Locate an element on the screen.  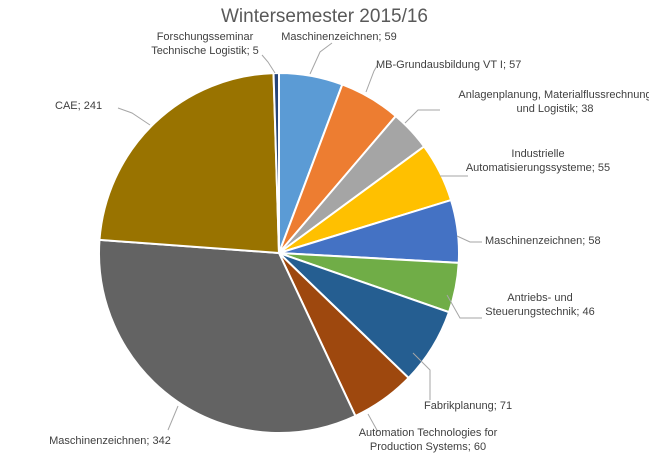
slice-data-label-line: CAE; 241 is located at coordinates (78, 106).